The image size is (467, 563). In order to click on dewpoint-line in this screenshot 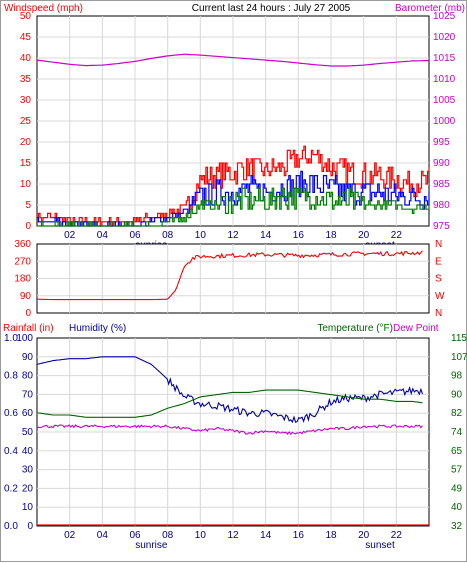, I will do `click(229, 430)`.